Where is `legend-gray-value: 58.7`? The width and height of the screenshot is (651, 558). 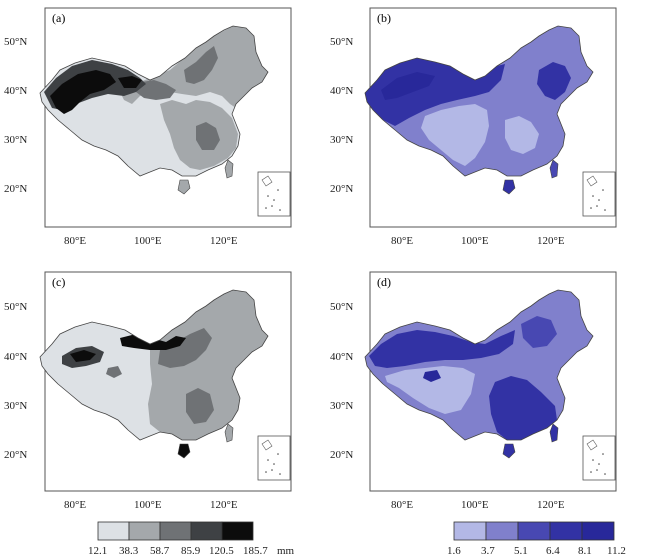 legend-gray-value: 58.7 is located at coordinates (160, 551).